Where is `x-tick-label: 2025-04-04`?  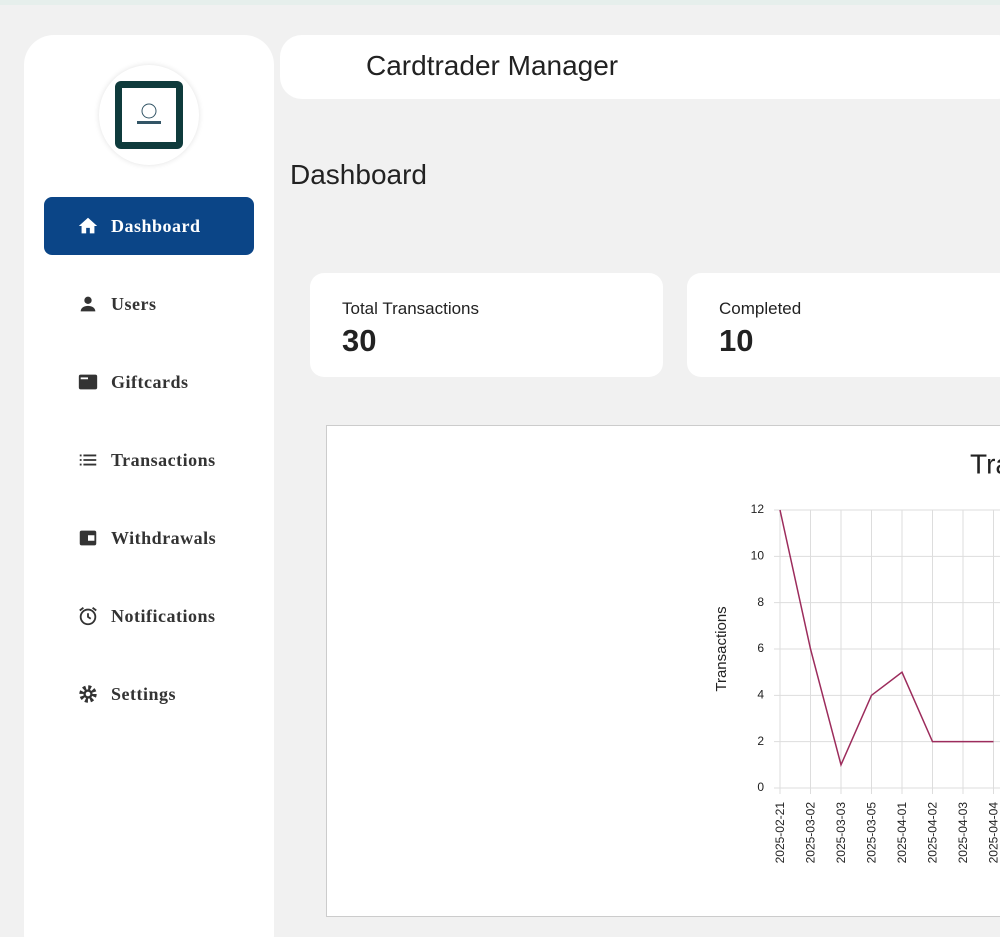 x-tick-label: 2025-04-04 is located at coordinates (993, 833).